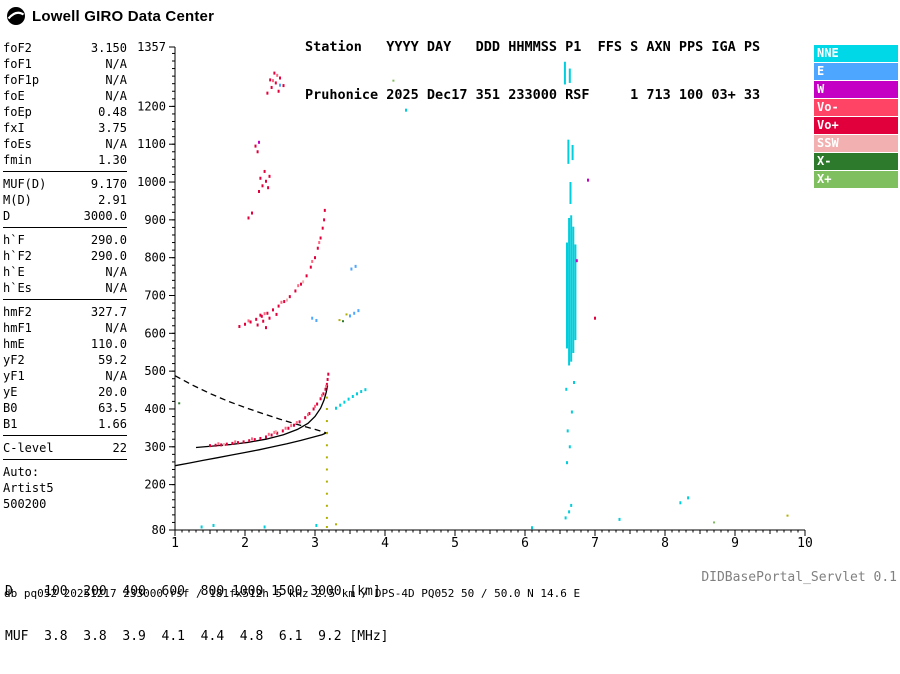  What do you see at coordinates (14, 128) in the screenshot?
I see `param-label: fxI` at bounding box center [14, 128].